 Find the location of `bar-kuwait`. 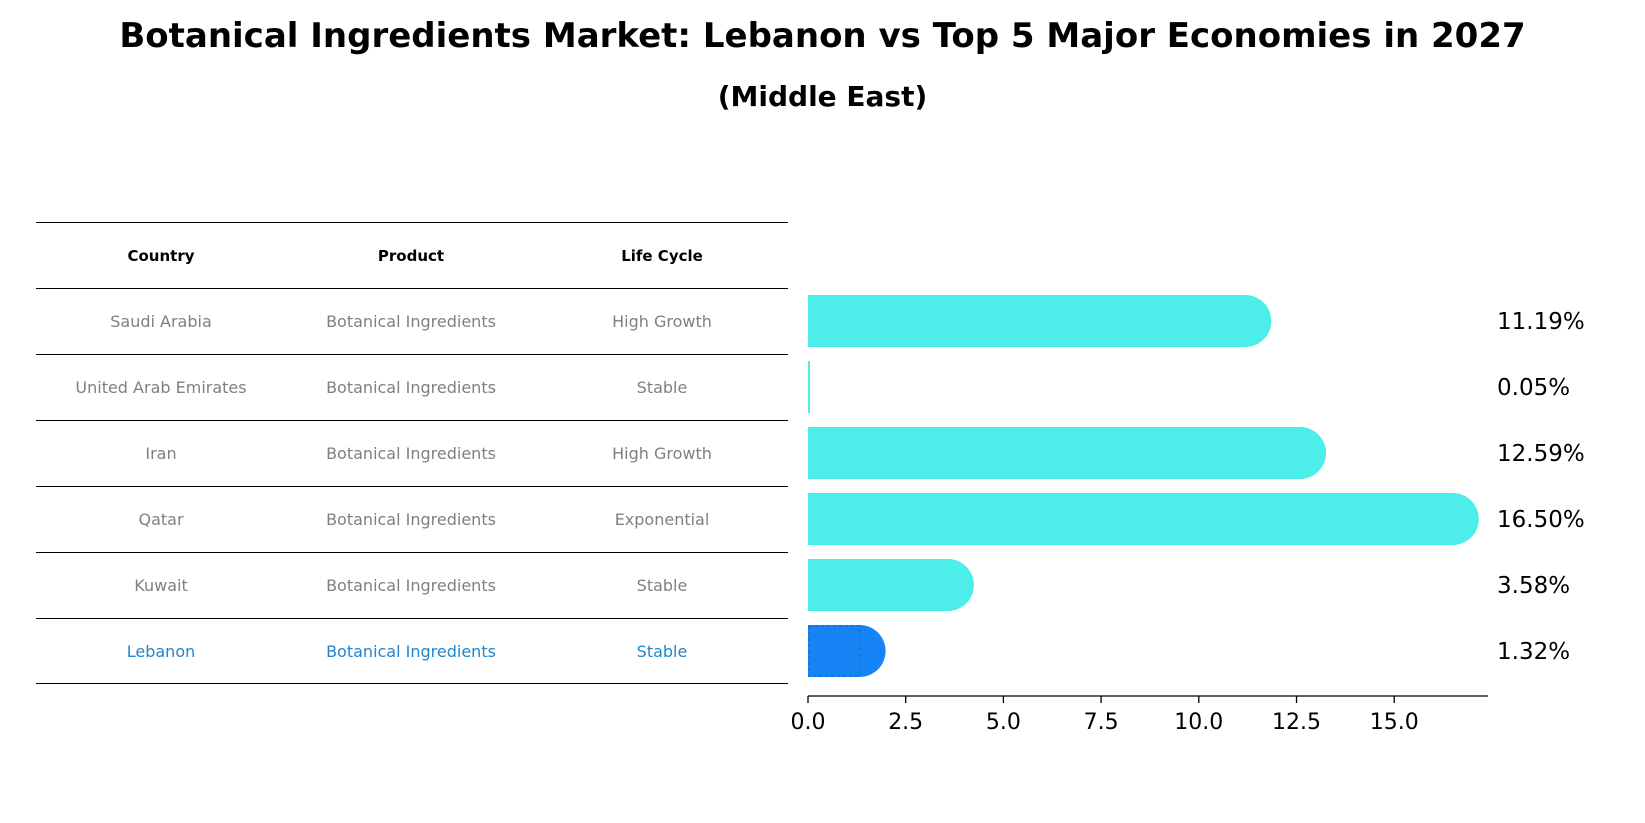

bar-kuwait is located at coordinates (891, 585).